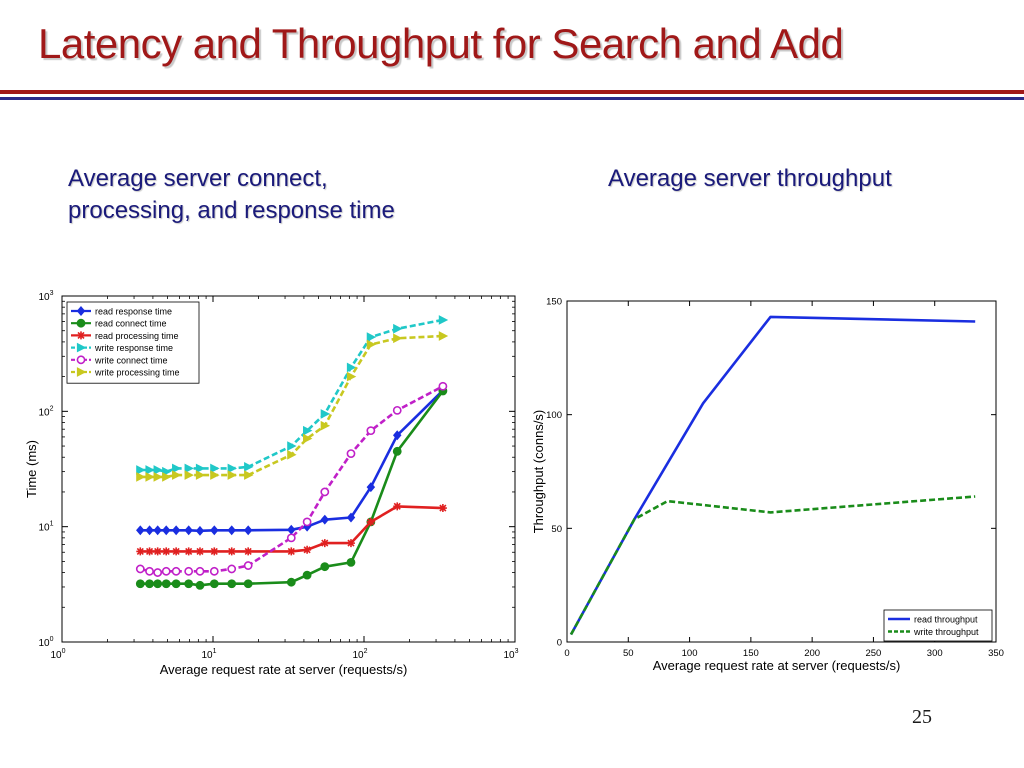 The width and height of the screenshot is (1024, 768). I want to click on subtitle-latency-line2: processing, and response time, so click(231, 210).